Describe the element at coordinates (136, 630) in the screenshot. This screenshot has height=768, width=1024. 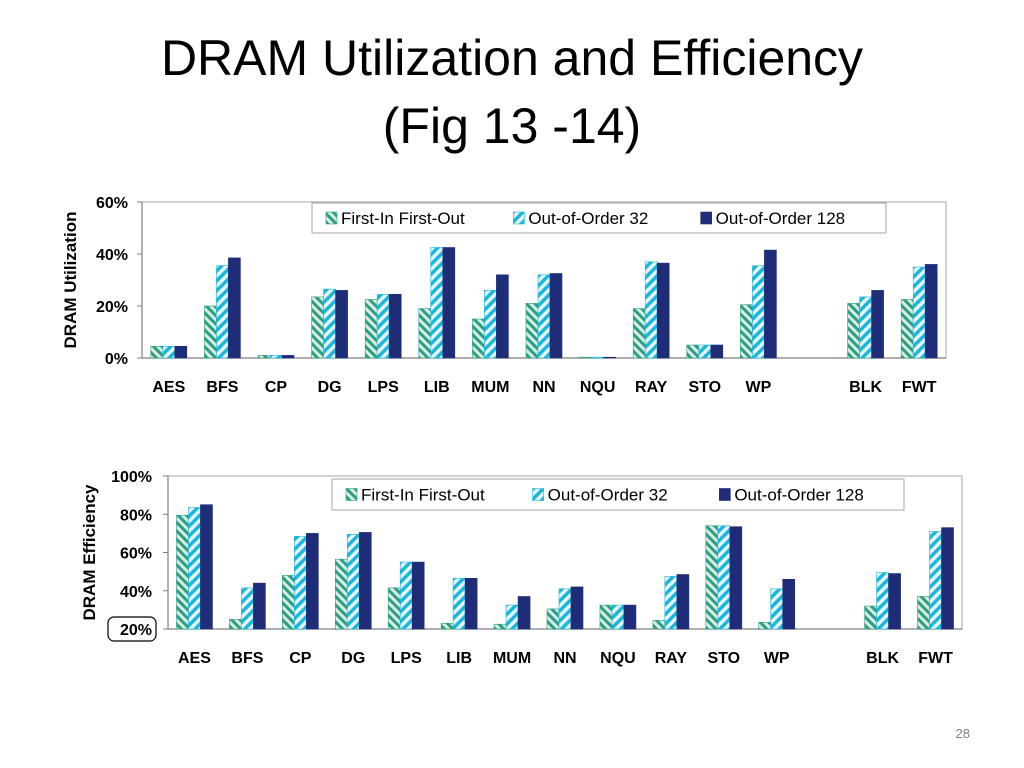
I see `y-tick-label: 20%` at that location.